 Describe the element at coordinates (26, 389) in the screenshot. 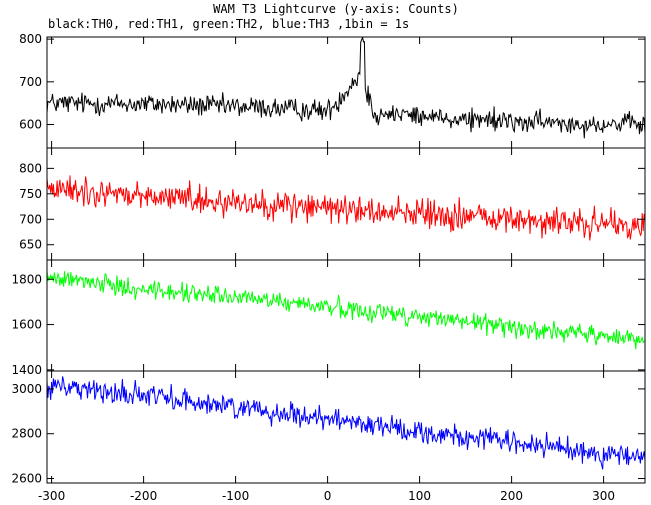

I see `y-tick-label: 3000` at that location.